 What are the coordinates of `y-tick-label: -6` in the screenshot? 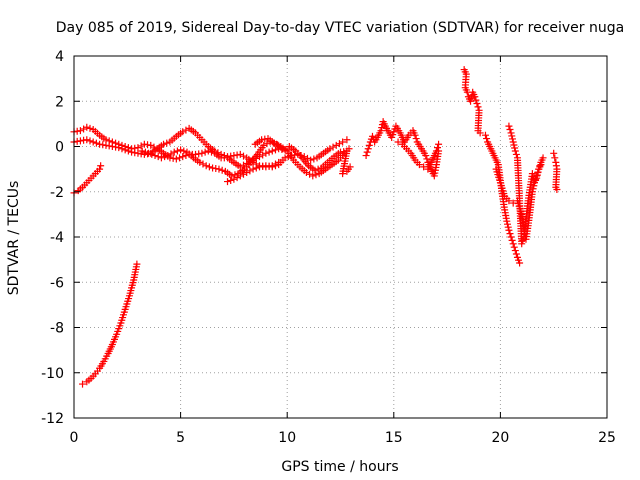 It's located at (57, 283).